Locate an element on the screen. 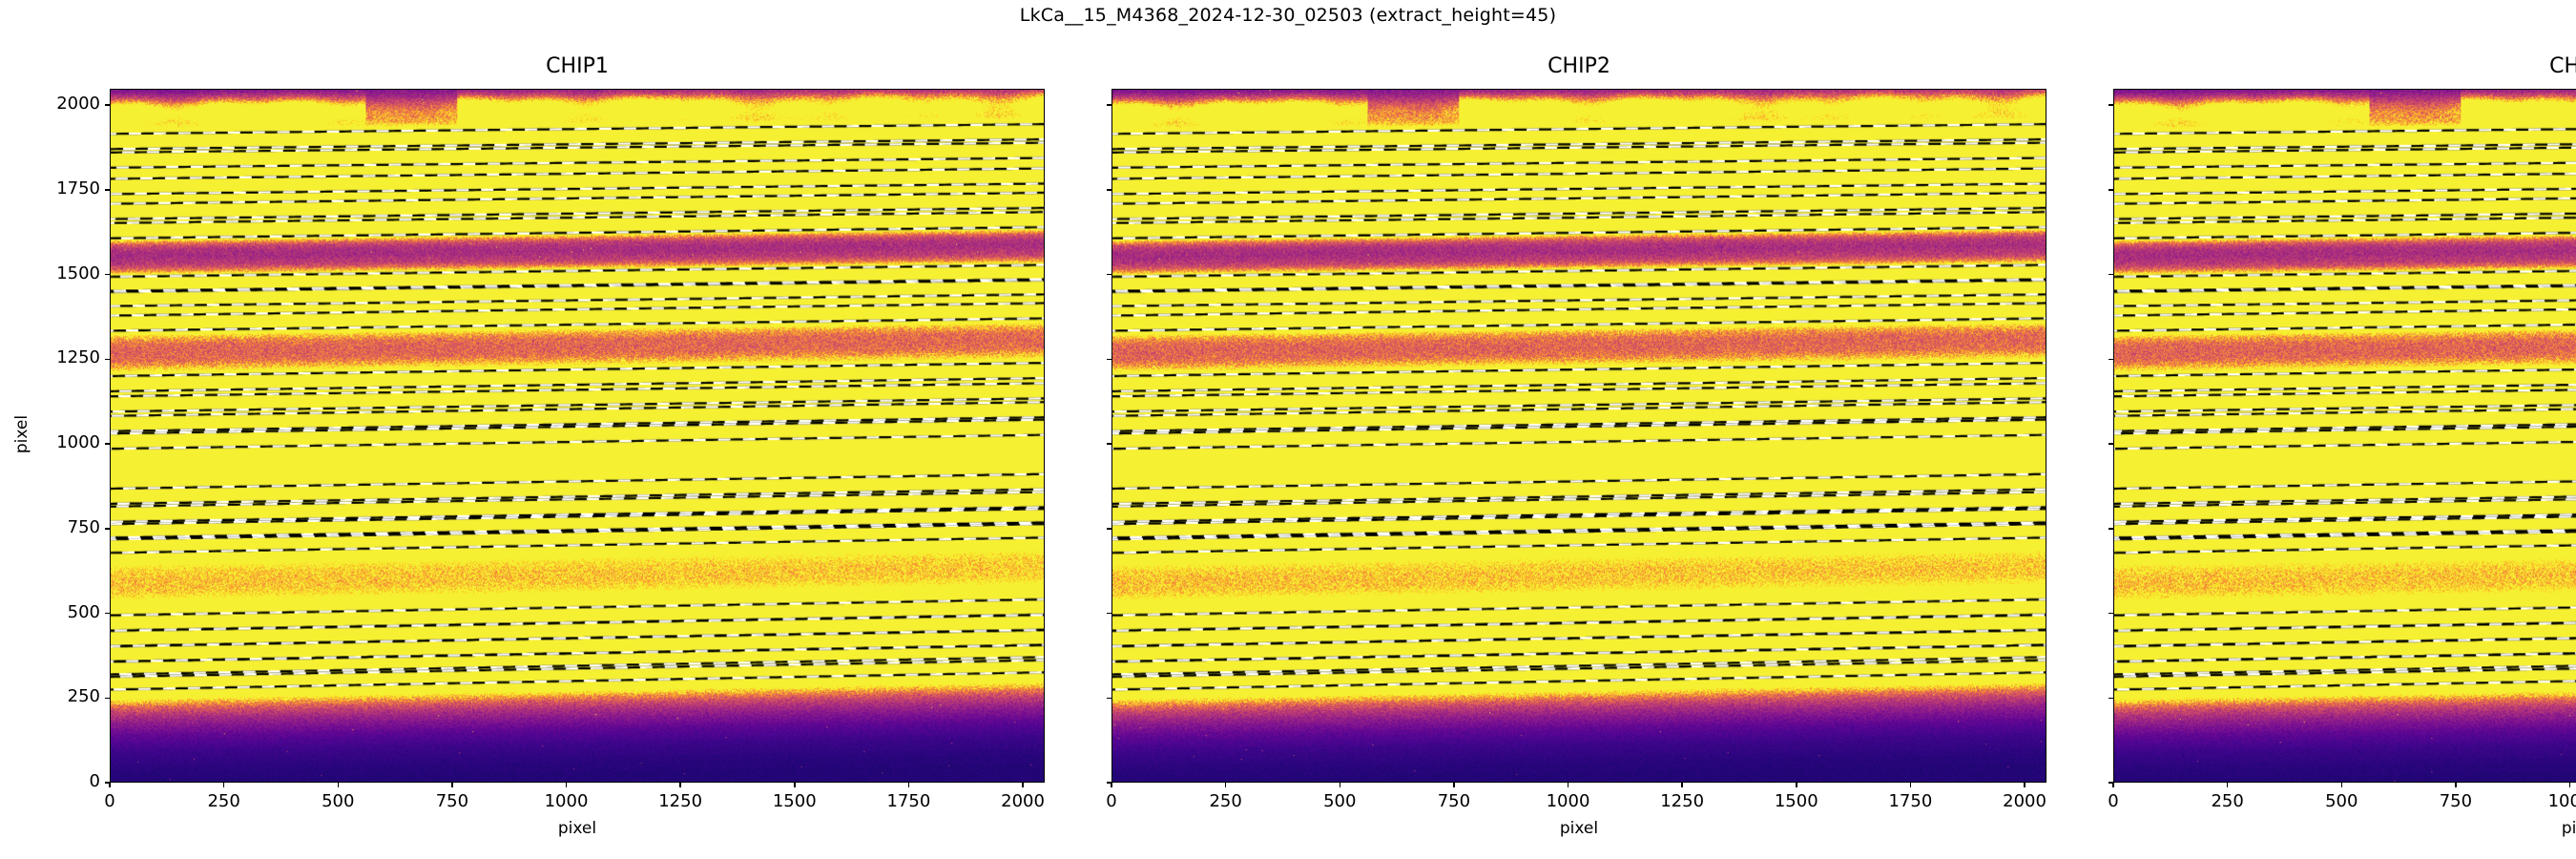 The width and height of the screenshot is (2576, 859). xticklabel-2-3: 750 is located at coordinates (2456, 801).